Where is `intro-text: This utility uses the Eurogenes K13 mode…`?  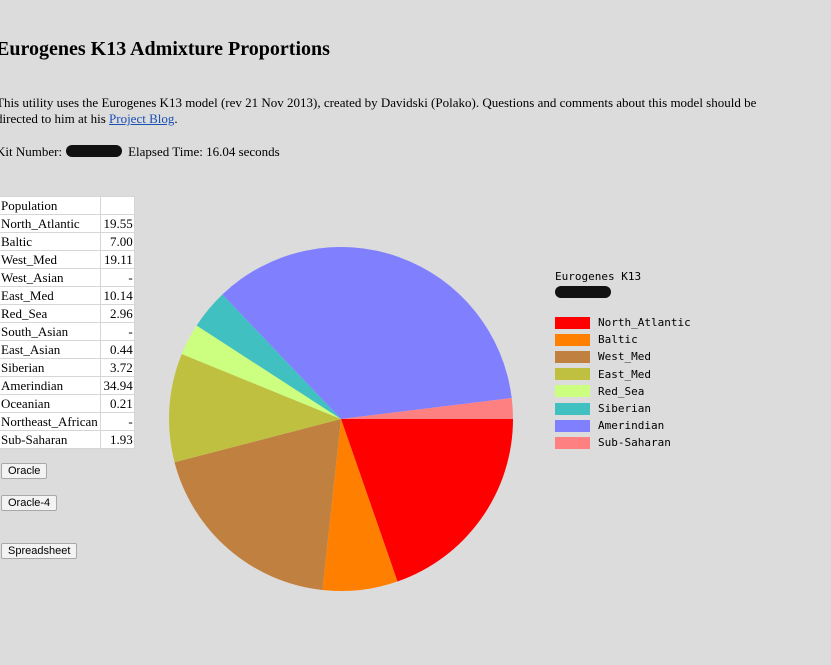 intro-text: This utility uses the Eurogenes K13 mode… is located at coordinates (378, 110).